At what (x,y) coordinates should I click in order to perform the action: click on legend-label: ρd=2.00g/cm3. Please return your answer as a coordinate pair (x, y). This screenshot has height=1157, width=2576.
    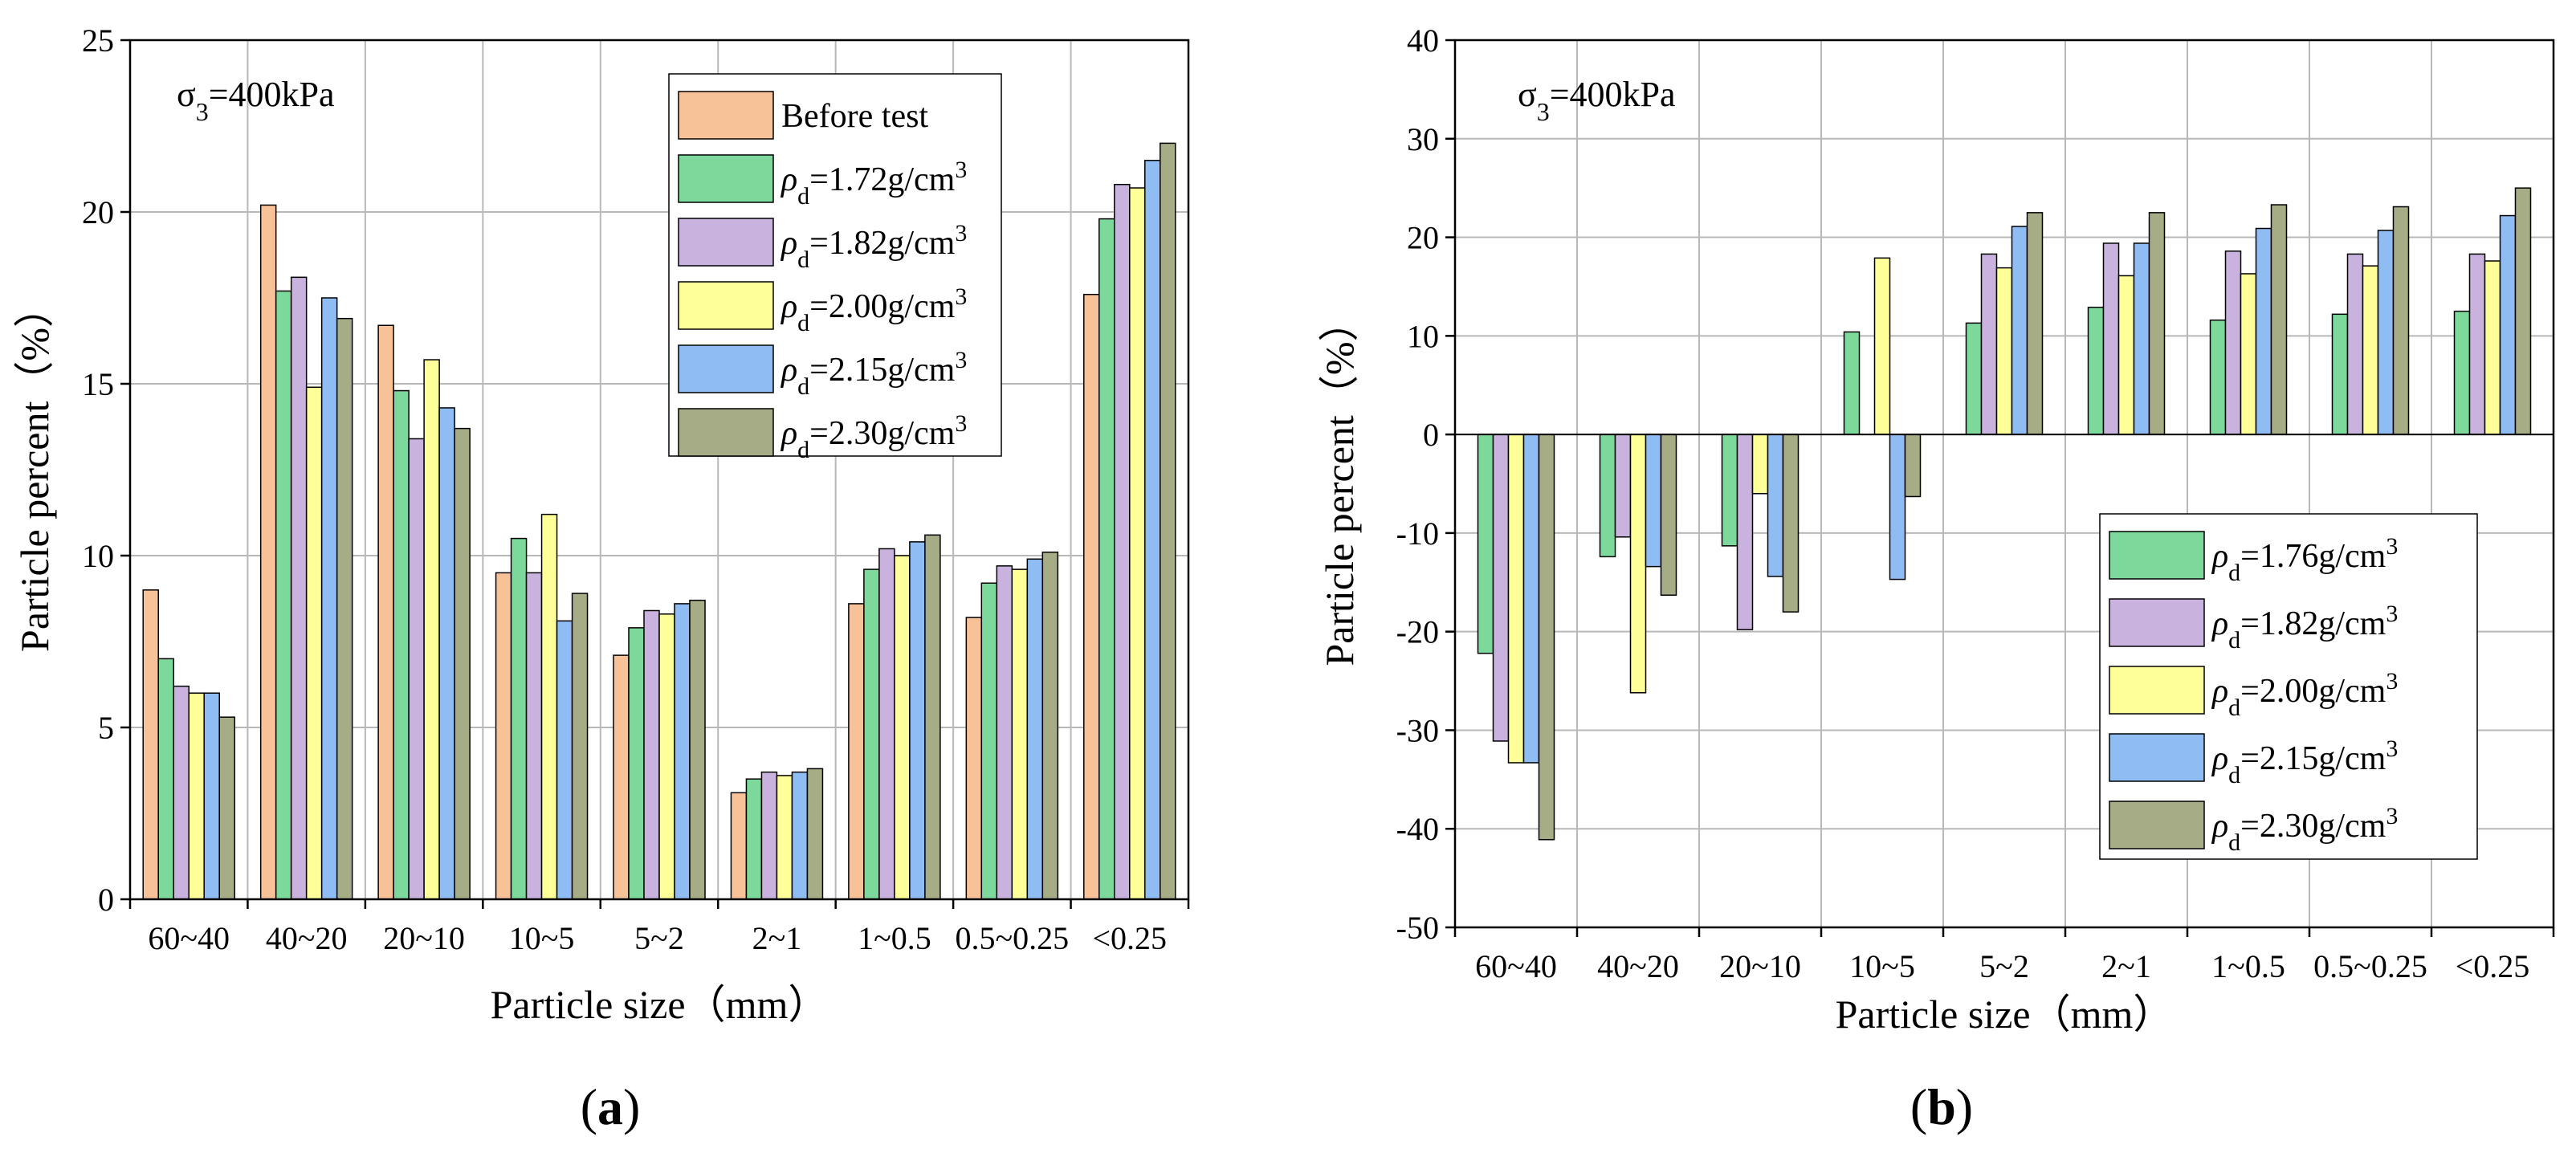
    Looking at the image, I should click on (873, 309).